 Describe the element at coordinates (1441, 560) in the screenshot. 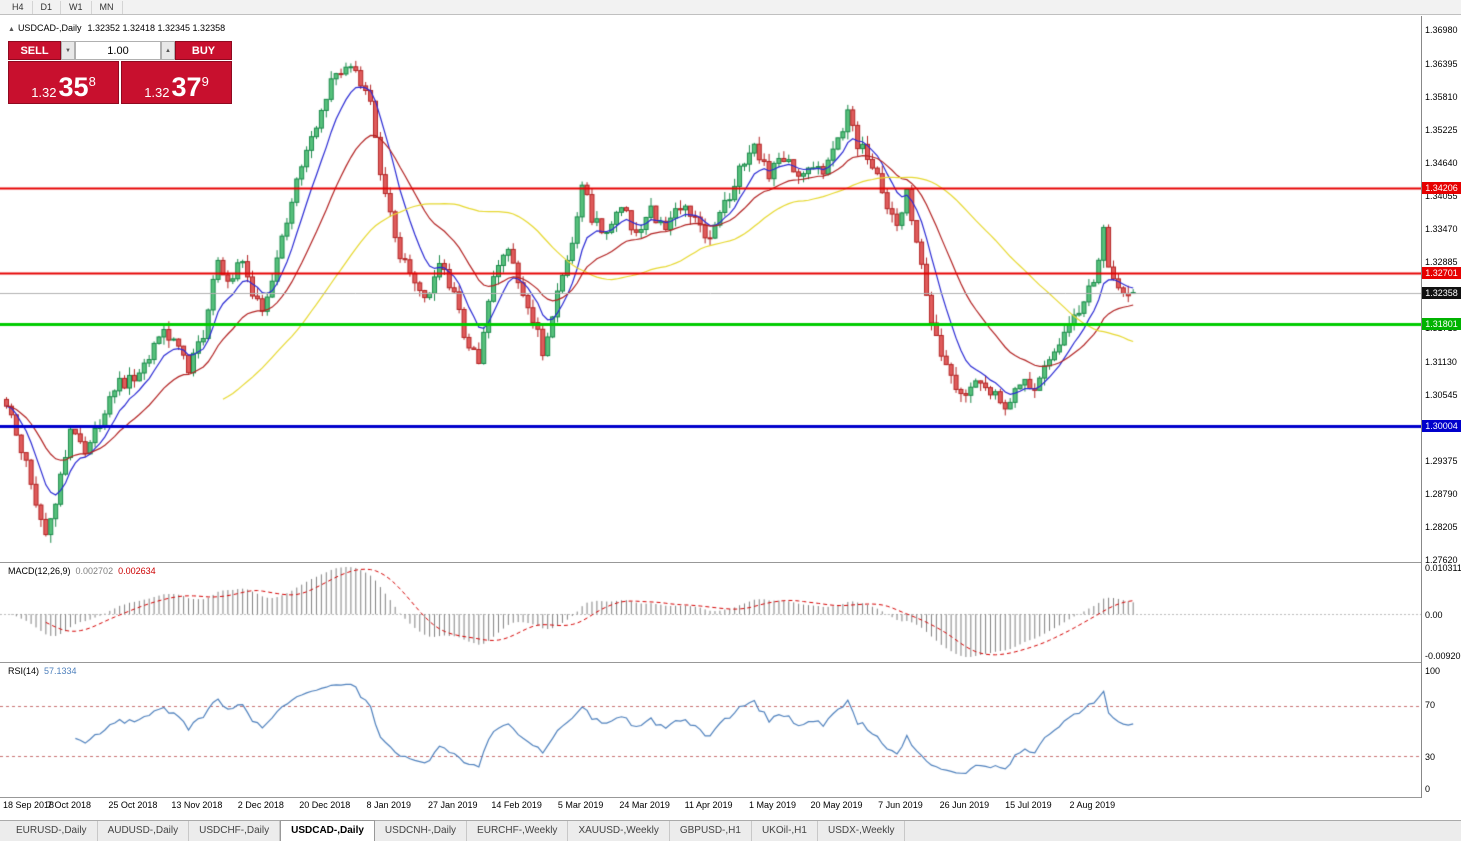

I see `price-axis-label: 1.27620` at that location.